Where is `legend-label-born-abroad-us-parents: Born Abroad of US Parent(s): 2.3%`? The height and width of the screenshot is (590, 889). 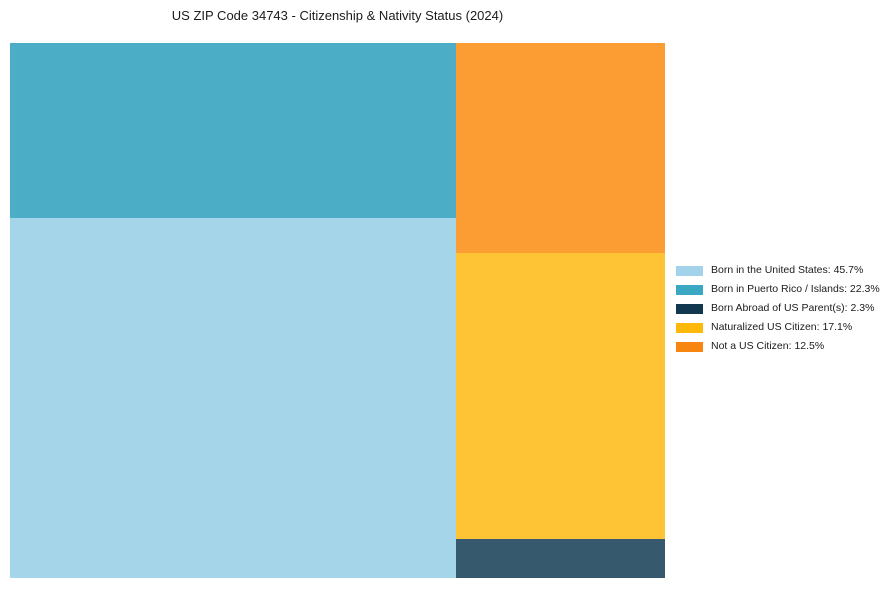 legend-label-born-abroad-us-parents: Born Abroad of US Parent(s): 2.3% is located at coordinates (793, 308).